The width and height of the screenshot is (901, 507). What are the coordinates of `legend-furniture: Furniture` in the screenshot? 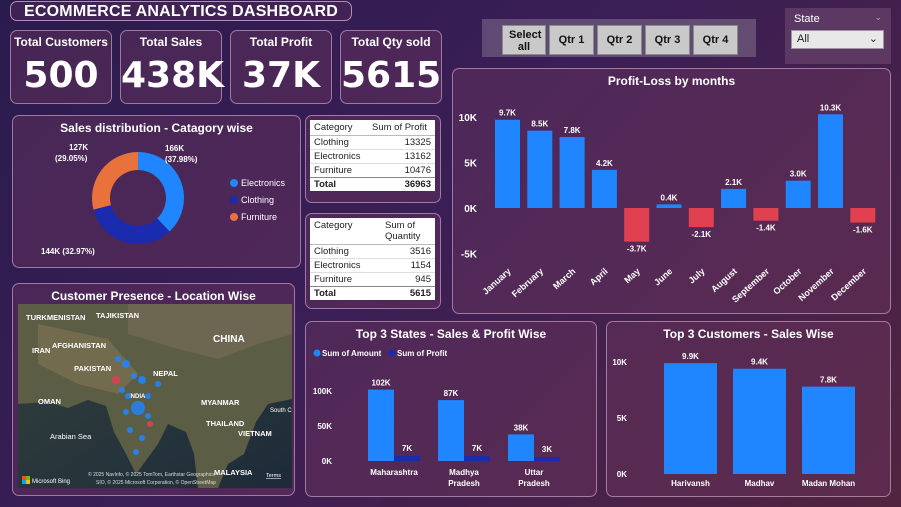 It's located at (259, 217).